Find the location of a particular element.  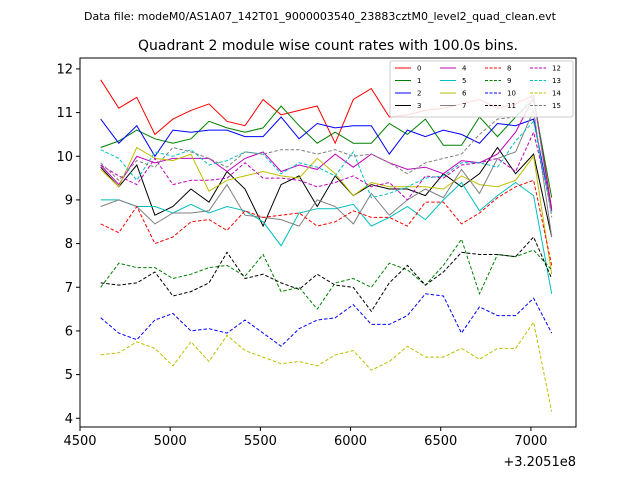

x-tick-label-3: 6000 is located at coordinates (350, 441).